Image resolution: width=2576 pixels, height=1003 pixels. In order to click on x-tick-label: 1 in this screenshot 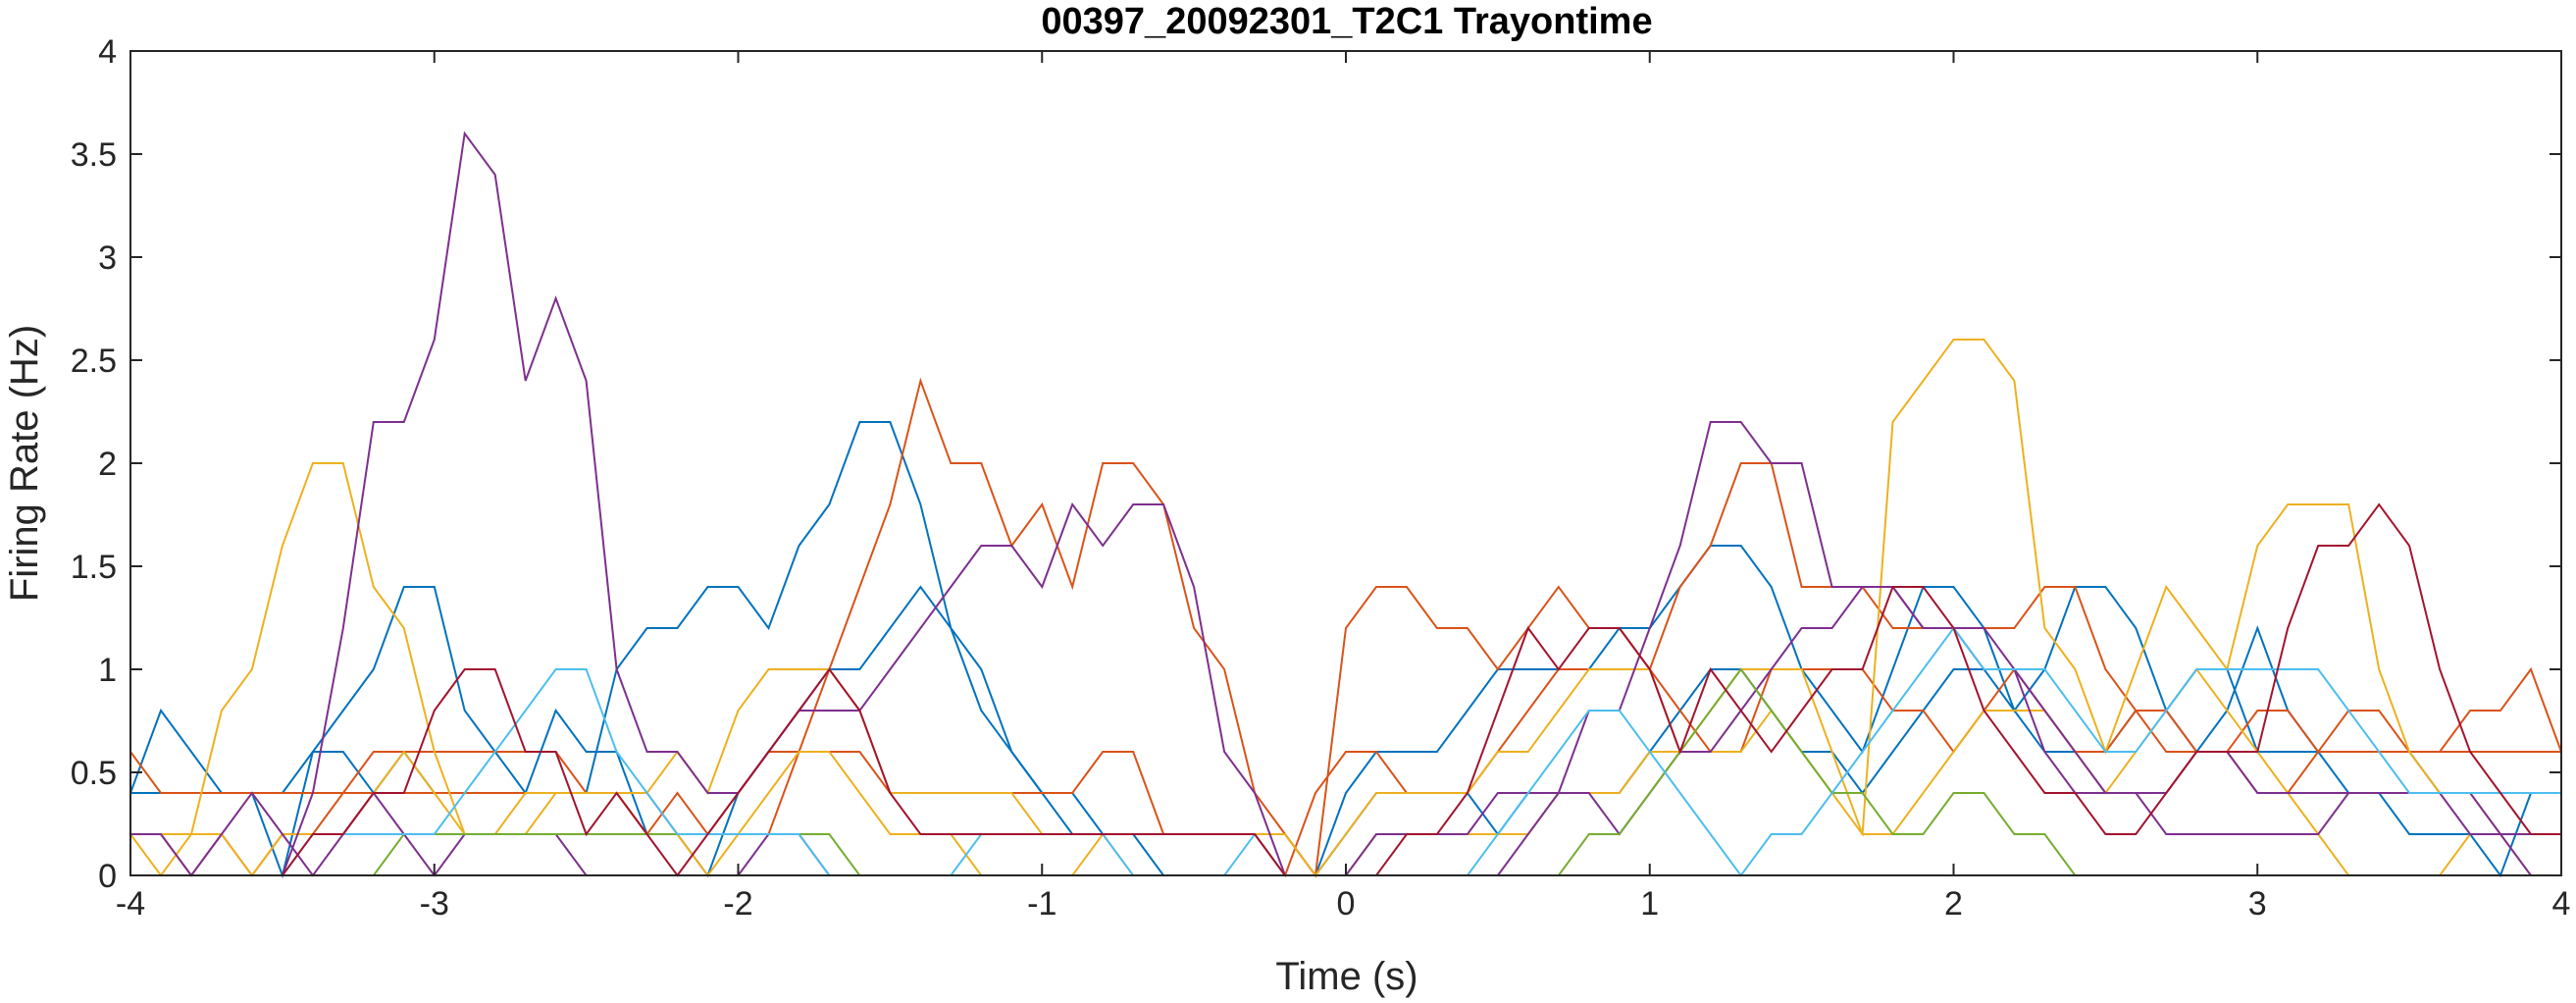, I will do `click(1649, 904)`.